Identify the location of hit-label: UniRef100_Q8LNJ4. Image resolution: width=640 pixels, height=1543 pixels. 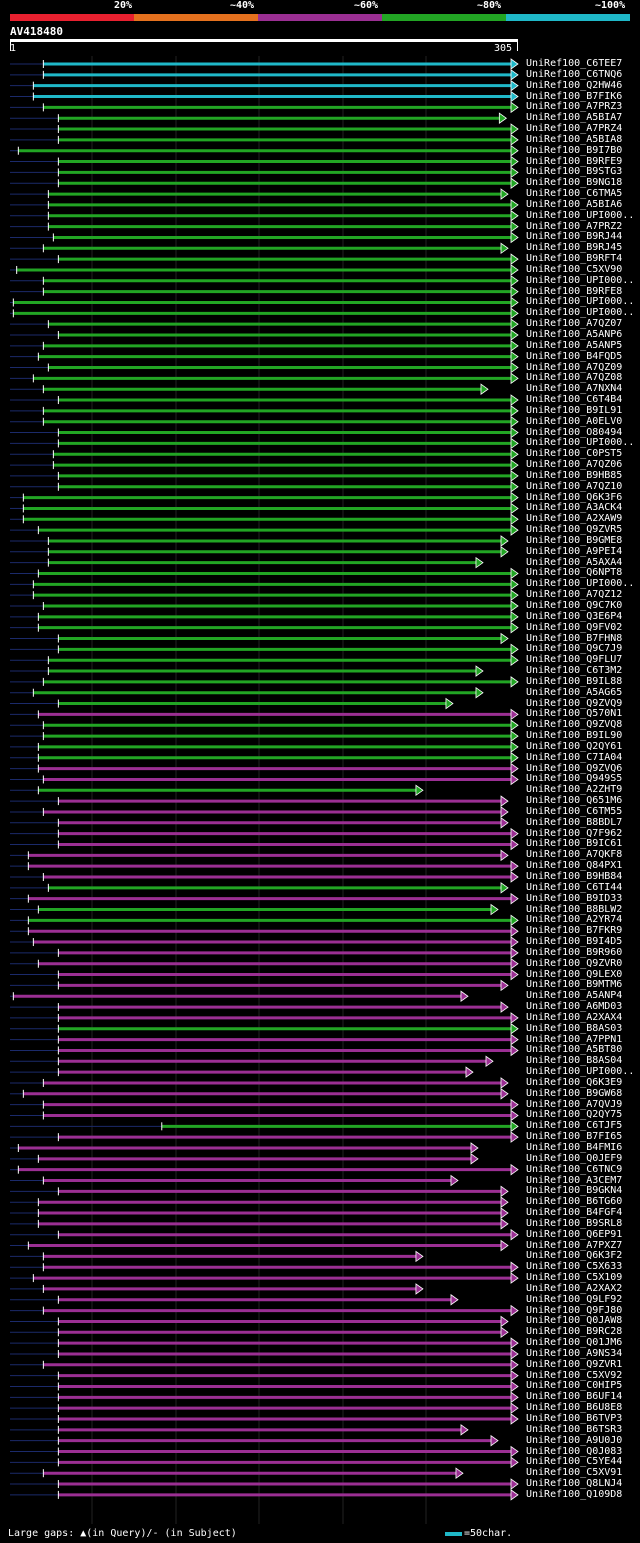
(574, 1484).